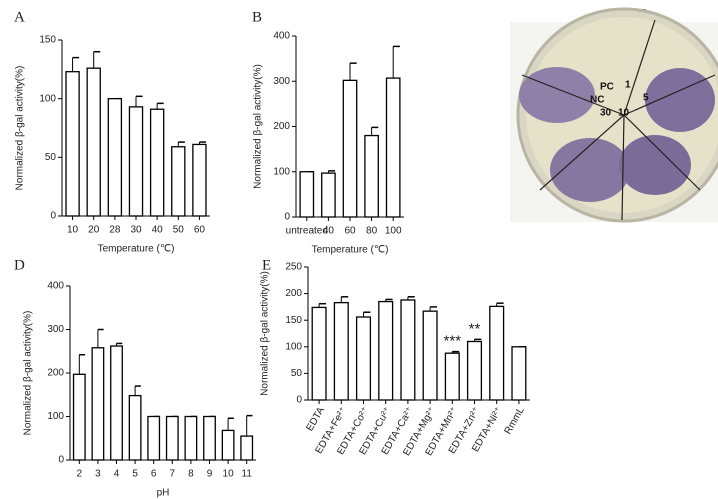  What do you see at coordinates (154, 474) in the screenshot?
I see `x-tick-label: 6` at bounding box center [154, 474].